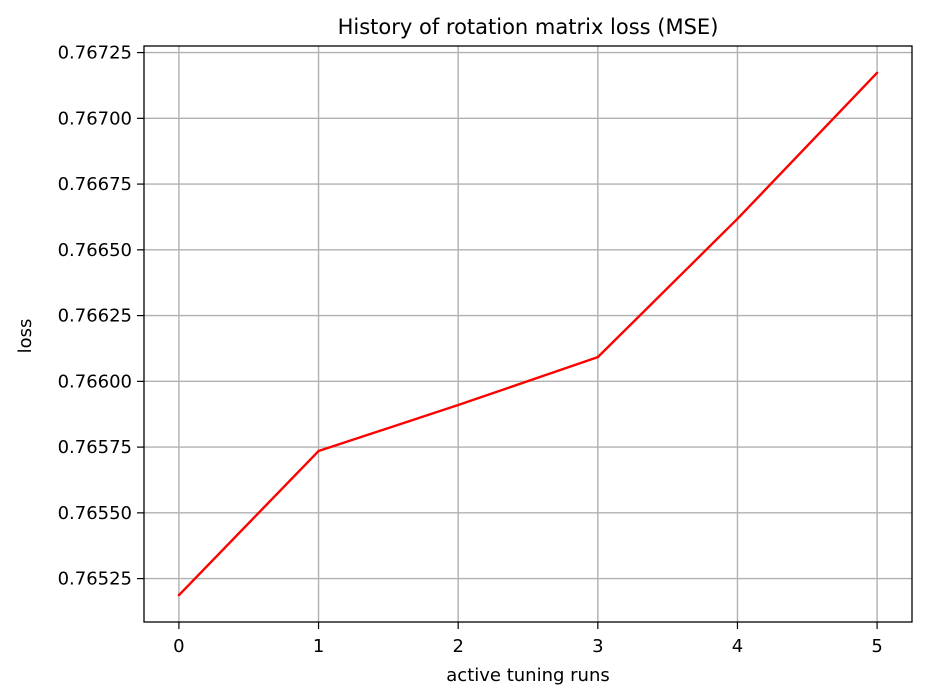  Describe the element at coordinates (876, 646) in the screenshot. I see `x-tick-label: 5` at that location.